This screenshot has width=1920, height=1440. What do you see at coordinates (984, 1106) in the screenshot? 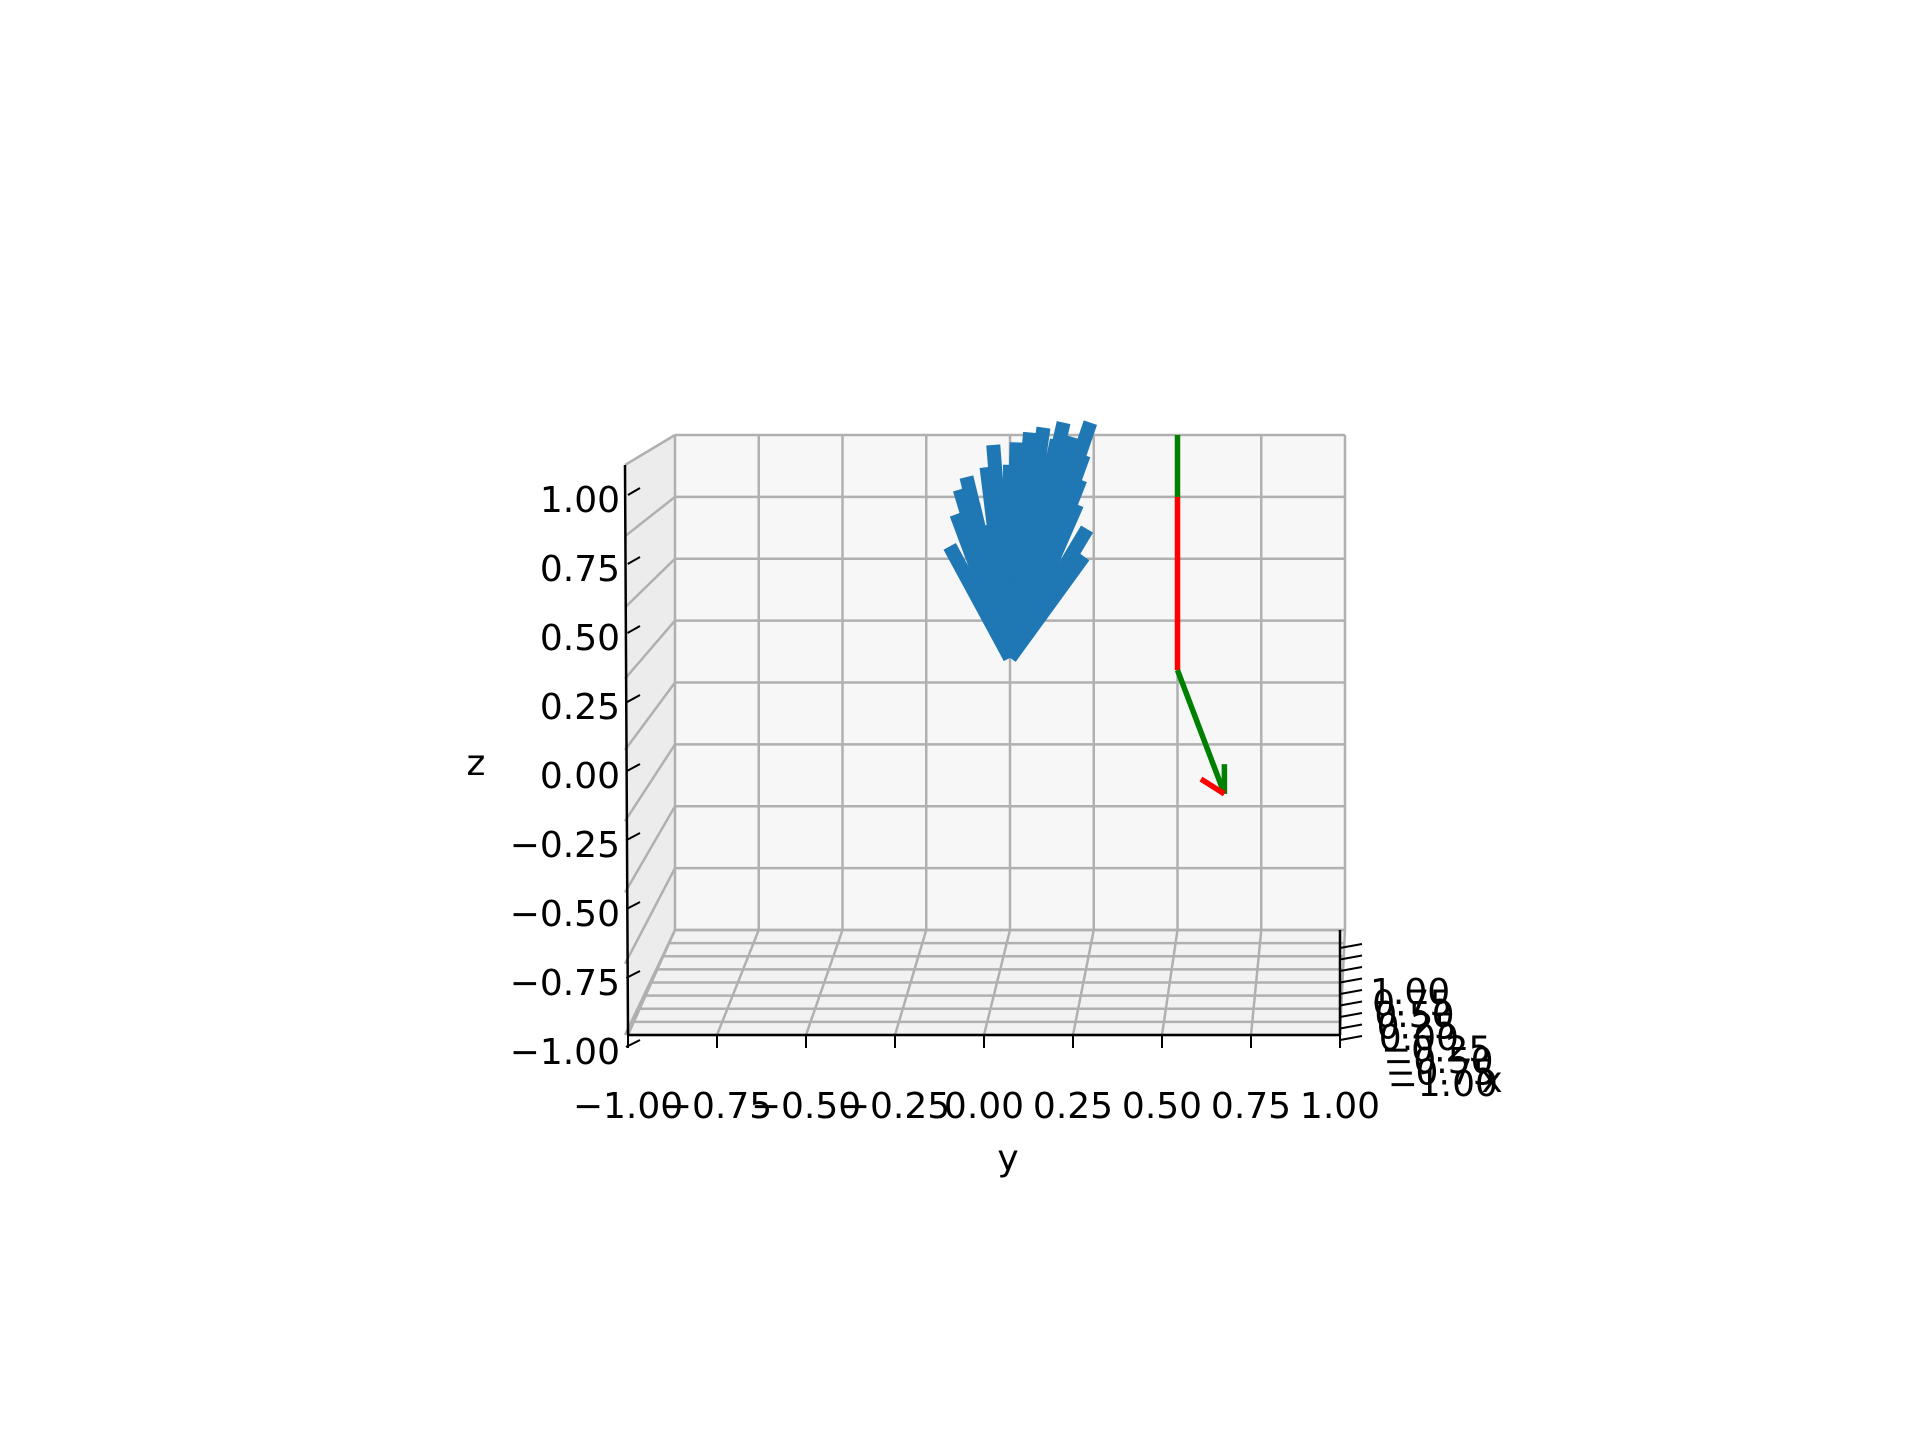
I see `y-tick-label: 0.00` at bounding box center [984, 1106].